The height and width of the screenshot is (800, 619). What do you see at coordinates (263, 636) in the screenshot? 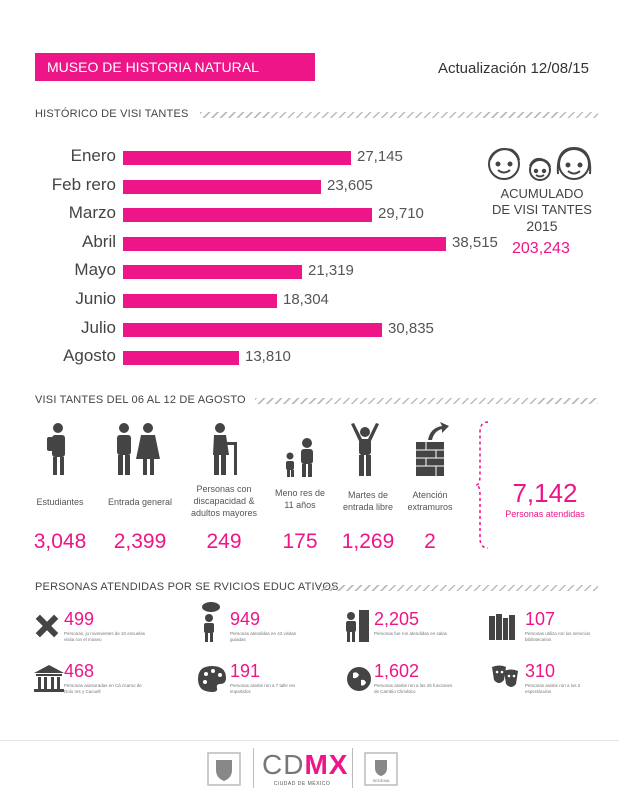
I see `edu-desc-visitas-guiadas: Personas atendidas en 43 visitas guiadas` at bounding box center [263, 636].